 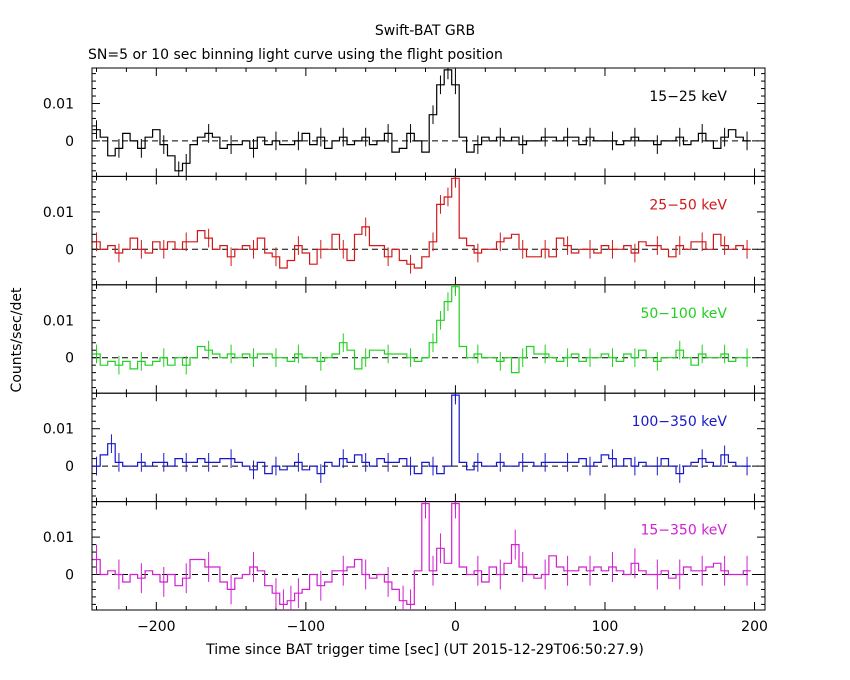 I want to click on panel-0: 0 0.01 15−25 keV, so click(x=404, y=122).